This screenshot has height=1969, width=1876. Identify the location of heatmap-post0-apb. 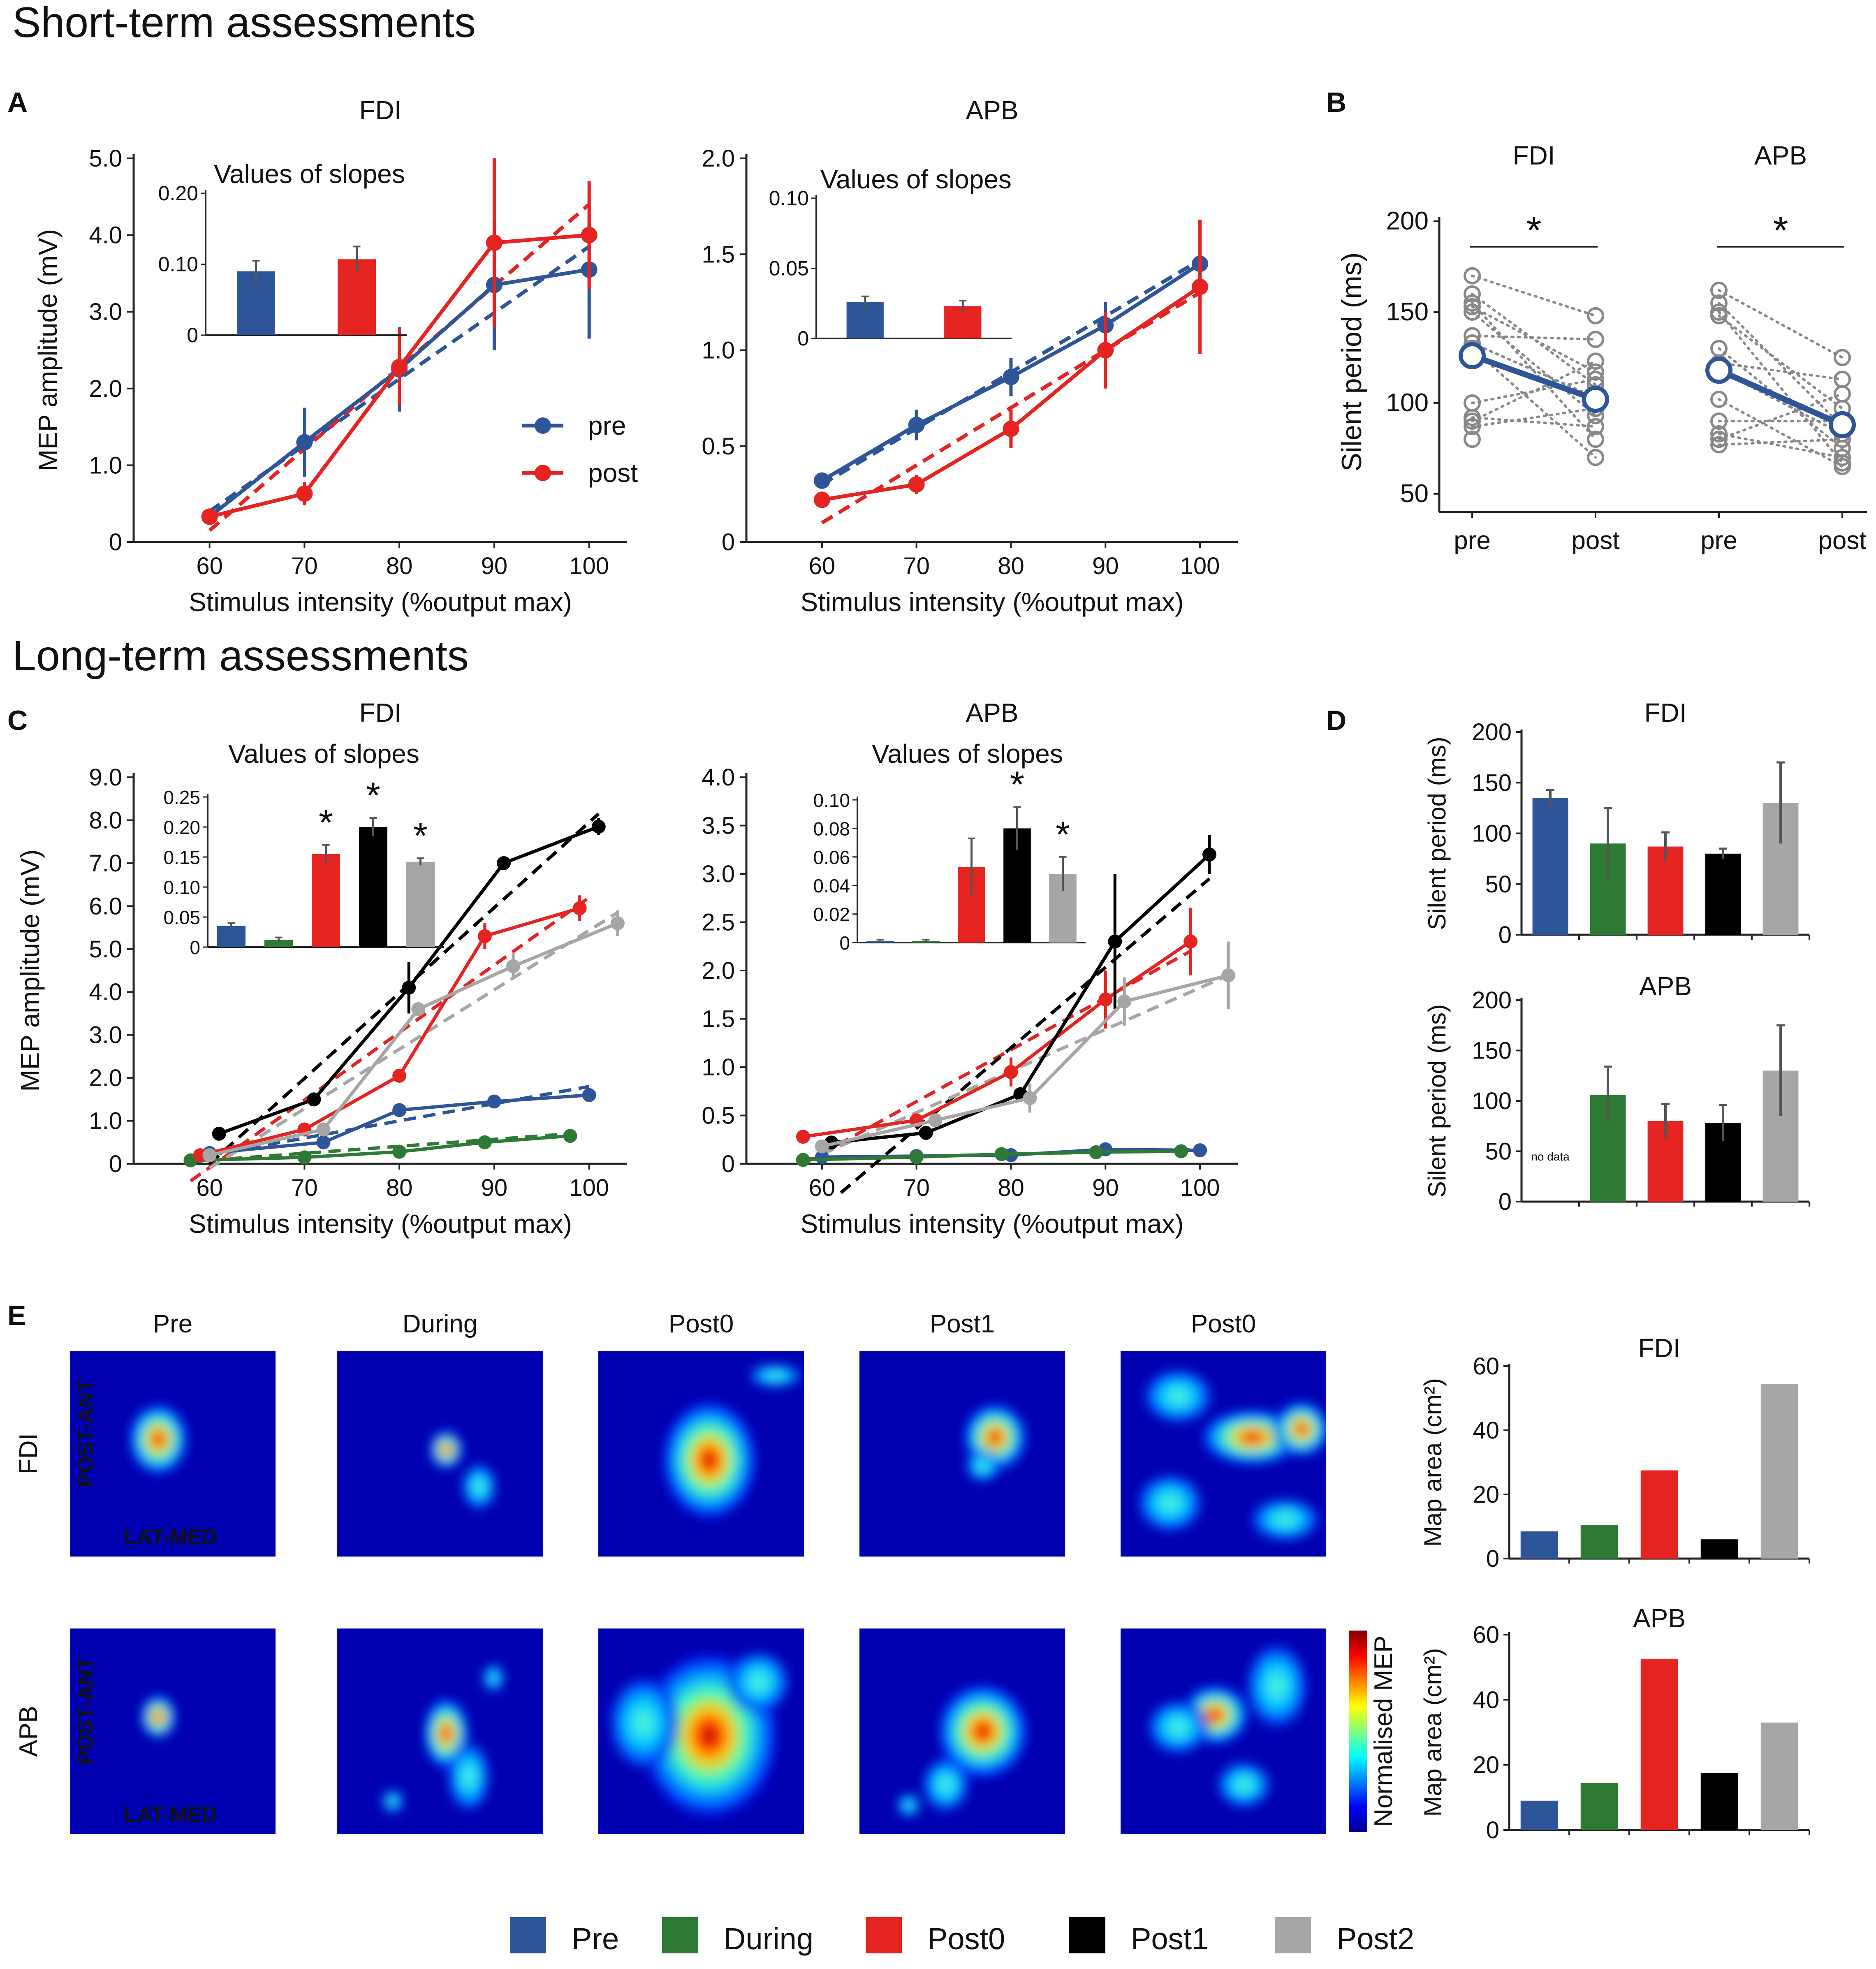
(1223, 1731).